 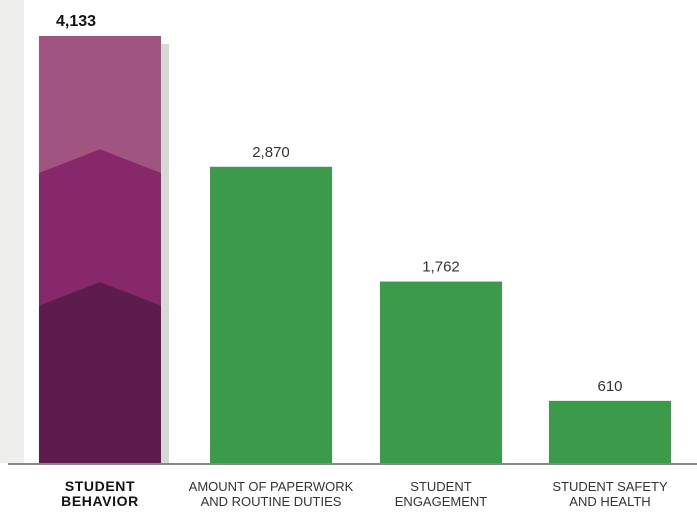 I want to click on category-label: AND ROUTINE DUTIES, so click(x=271, y=501).